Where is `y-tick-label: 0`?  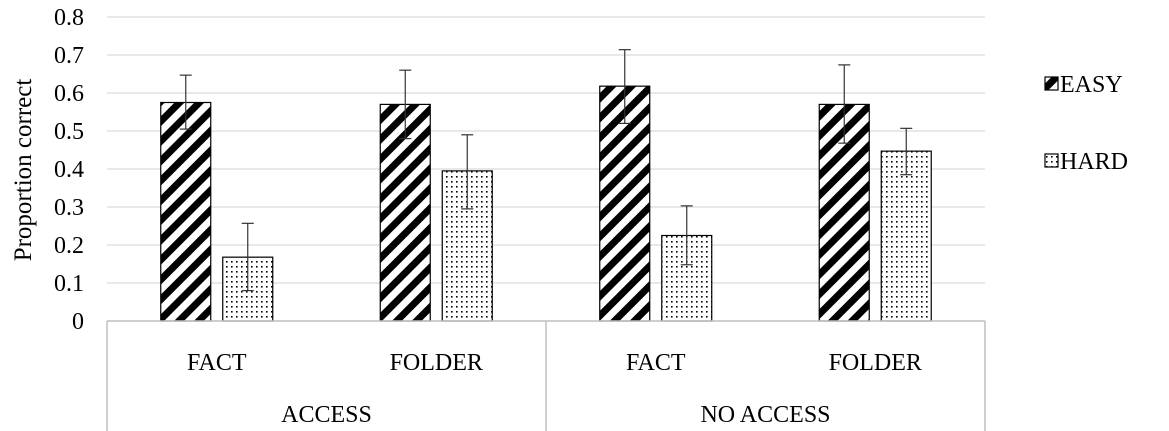
y-tick-label: 0 is located at coordinates (78, 322).